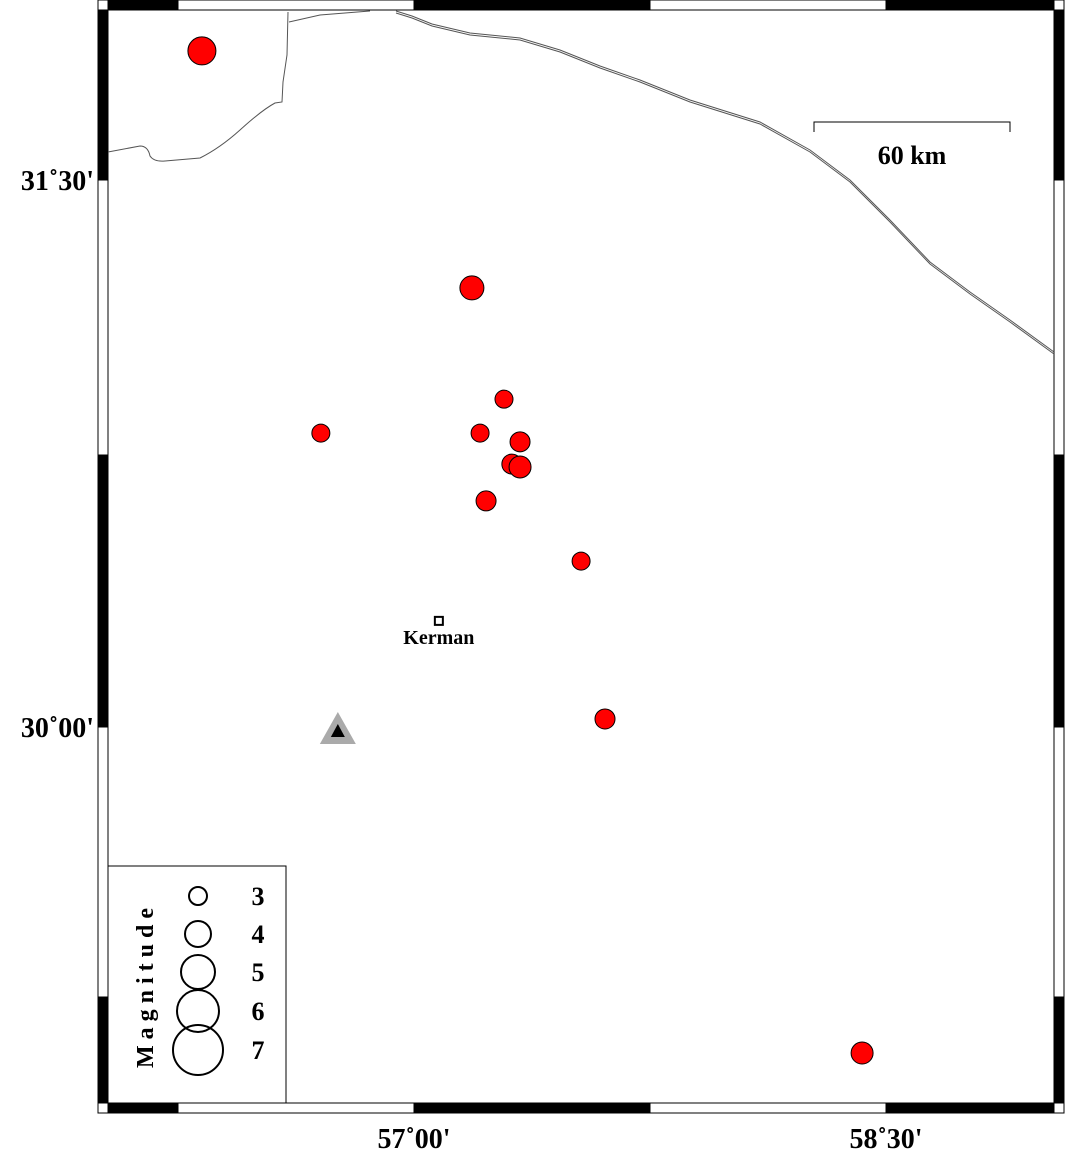 This screenshot has height=1151, width=1066. What do you see at coordinates (438, 638) in the screenshot?
I see `city-label: Kerman` at bounding box center [438, 638].